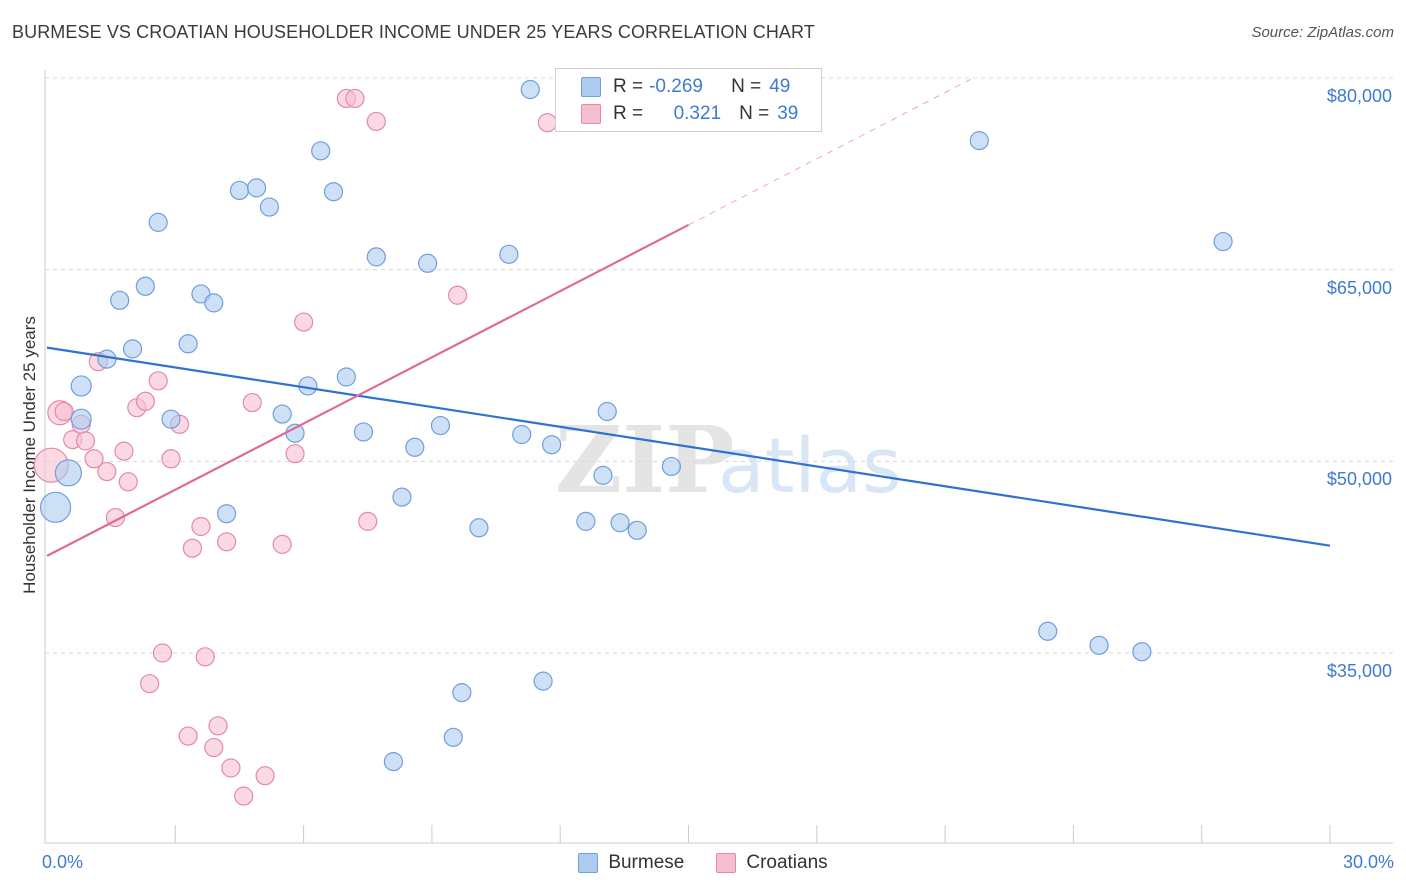 The image size is (1406, 892). What do you see at coordinates (685, 87) in the screenshot?
I see `legend-row-burmese: R = -0.269 N = 49` at bounding box center [685, 87].